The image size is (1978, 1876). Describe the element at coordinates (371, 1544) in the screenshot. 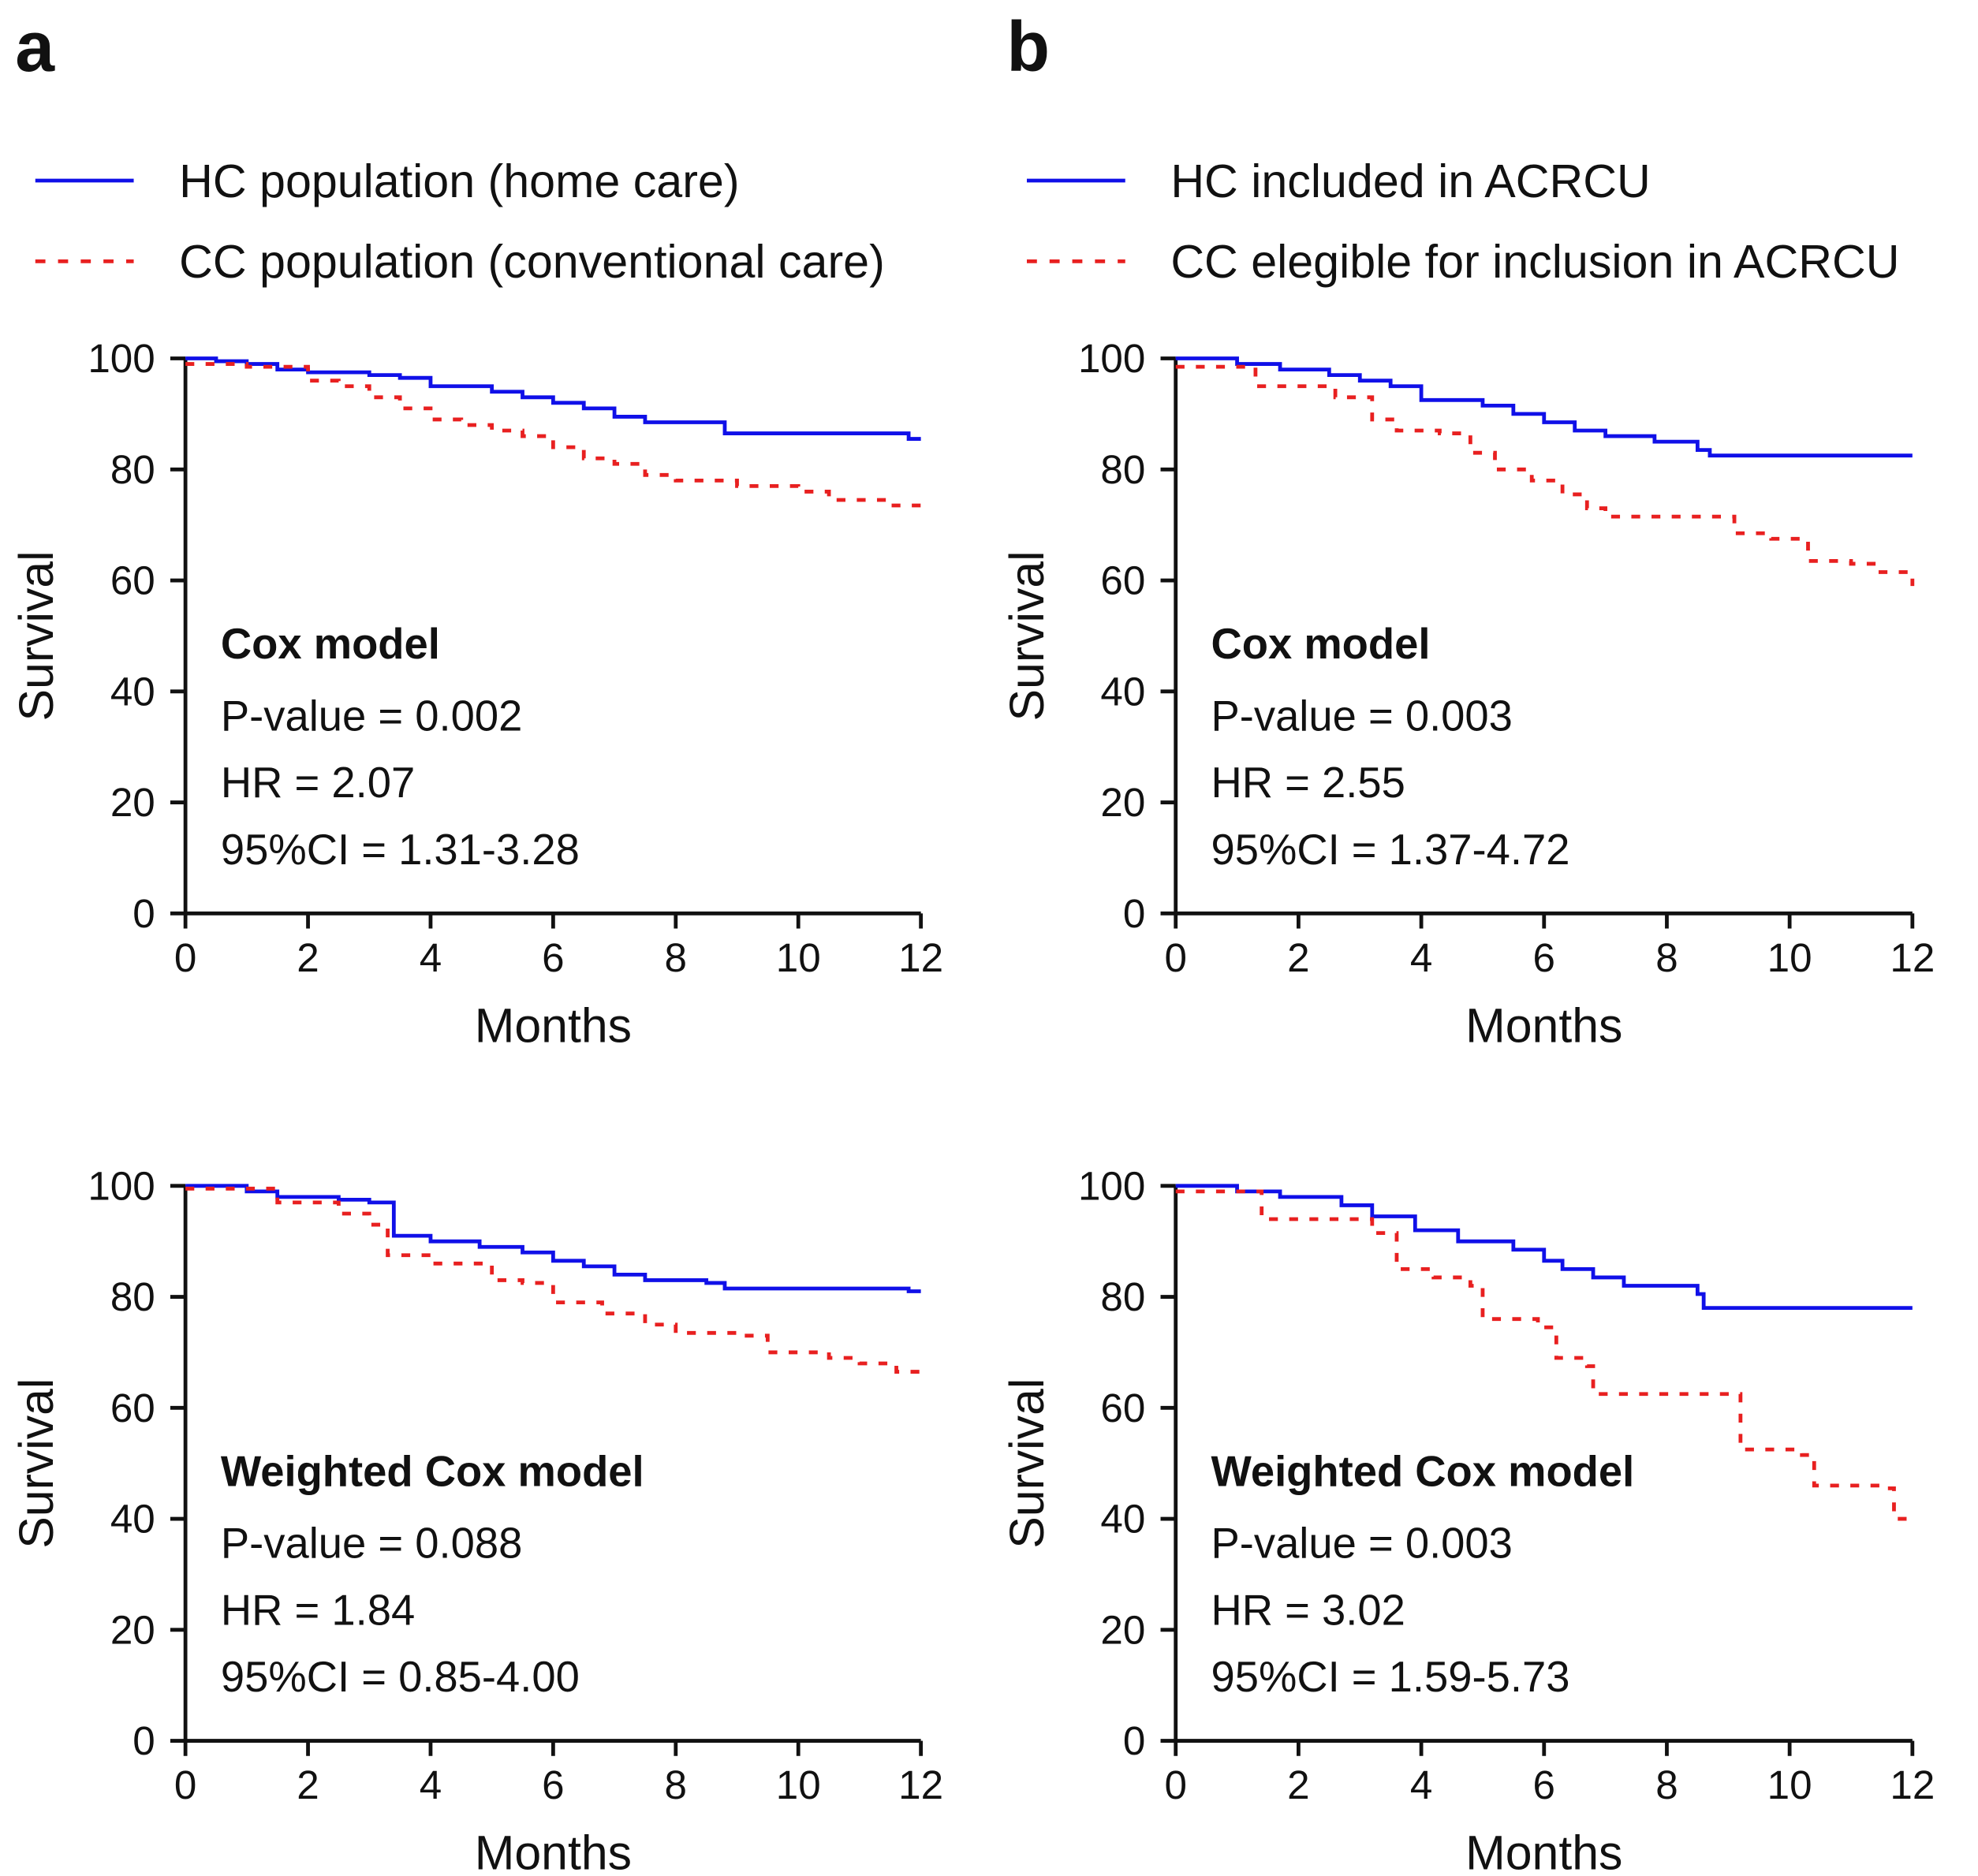

I see `annotation-stat: P-value = 0.088` at that location.